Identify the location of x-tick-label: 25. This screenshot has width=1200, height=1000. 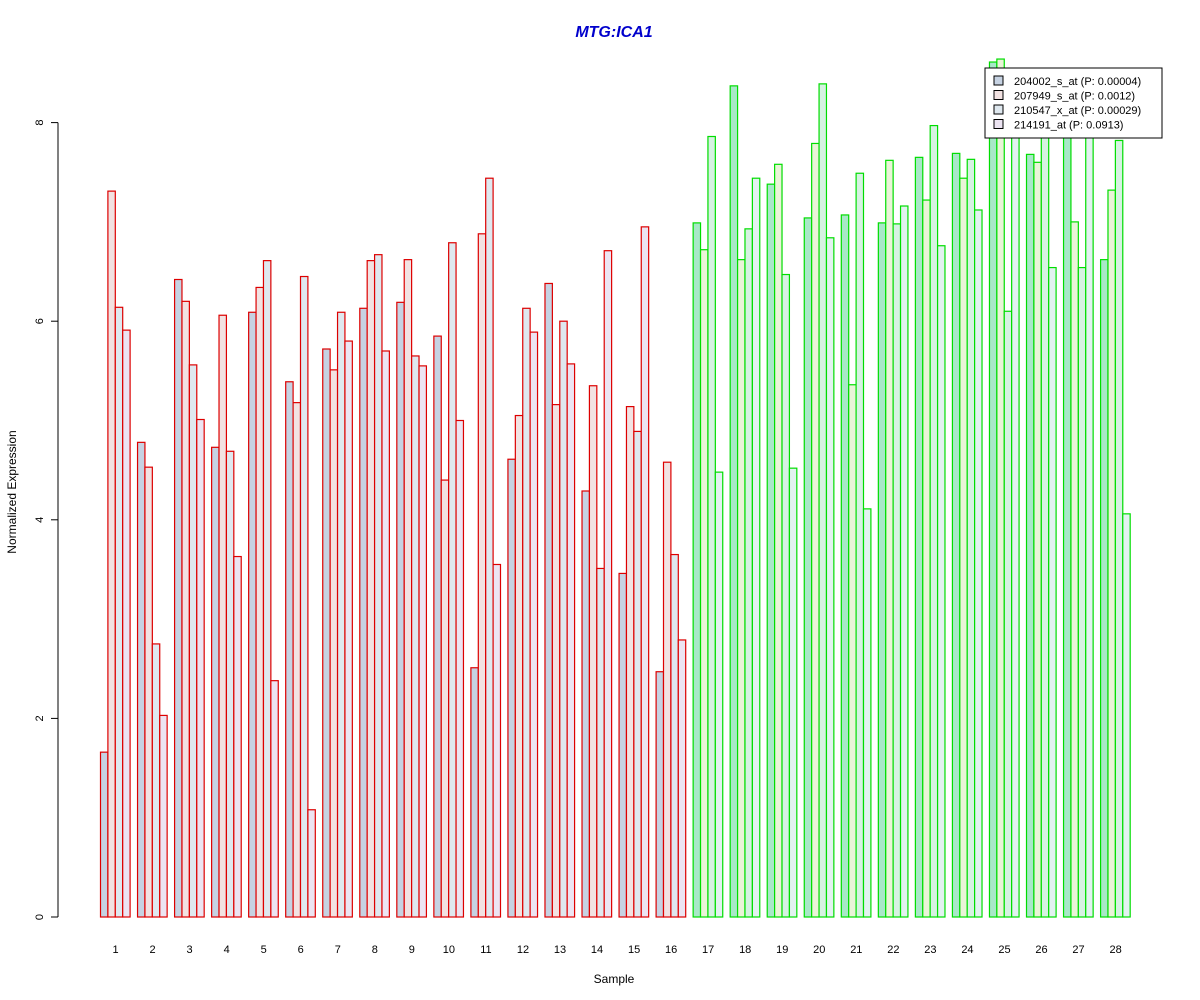
(1004, 950).